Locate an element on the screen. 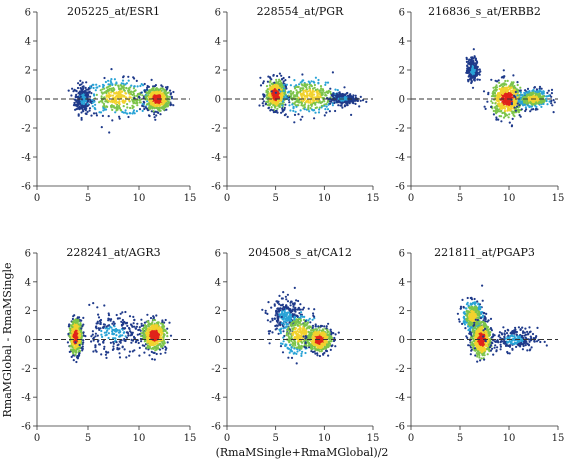 The height and width of the screenshot is (466, 566). y-tick-label: 4 is located at coordinates (218, 42).